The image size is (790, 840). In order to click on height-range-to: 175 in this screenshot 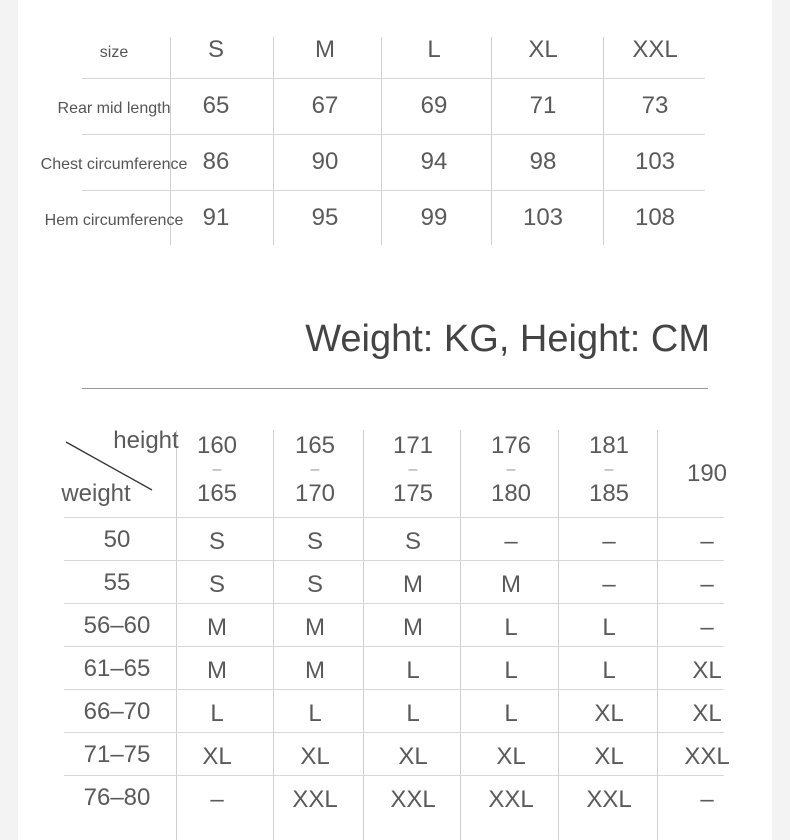, I will do `click(413, 493)`.